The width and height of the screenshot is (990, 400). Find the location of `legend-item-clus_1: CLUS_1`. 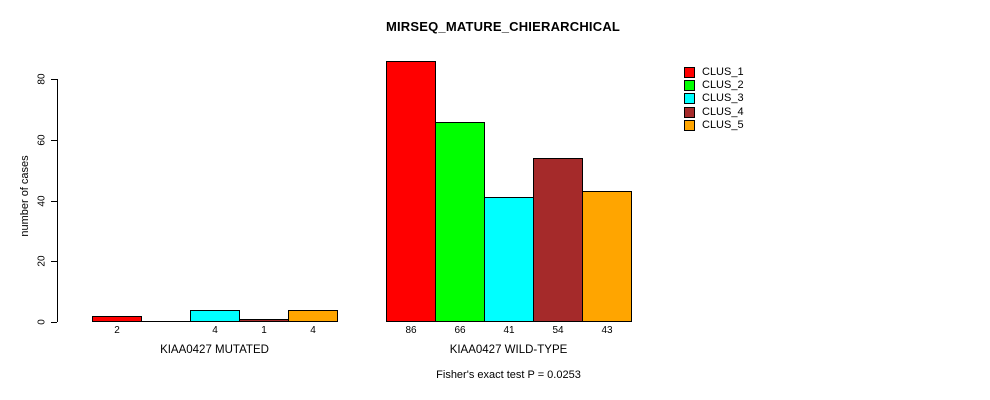

legend-item-clus_1: CLUS_1 is located at coordinates (714, 72).